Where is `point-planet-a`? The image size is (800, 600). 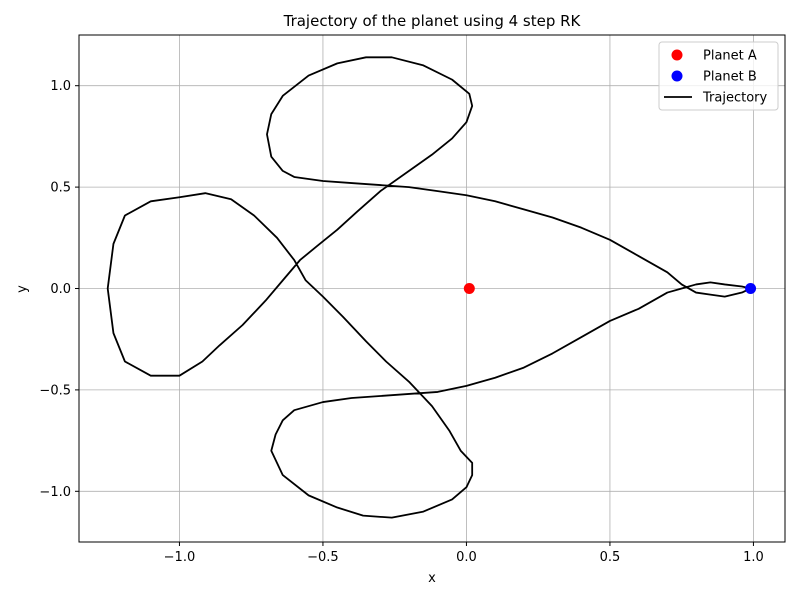 point-planet-a is located at coordinates (469, 288).